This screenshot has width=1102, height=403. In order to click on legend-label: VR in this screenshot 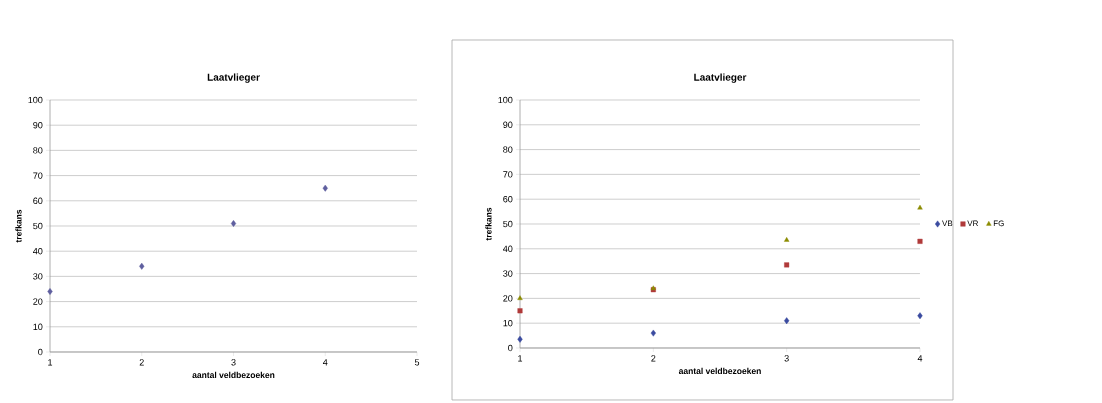, I will do `click(973, 223)`.